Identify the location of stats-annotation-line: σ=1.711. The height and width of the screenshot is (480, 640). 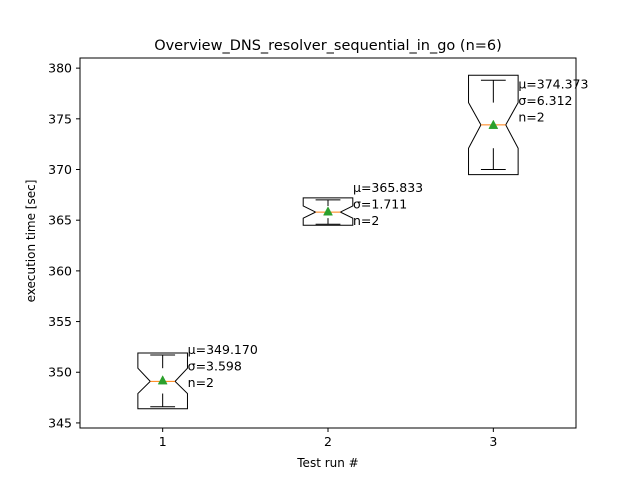
(380, 204).